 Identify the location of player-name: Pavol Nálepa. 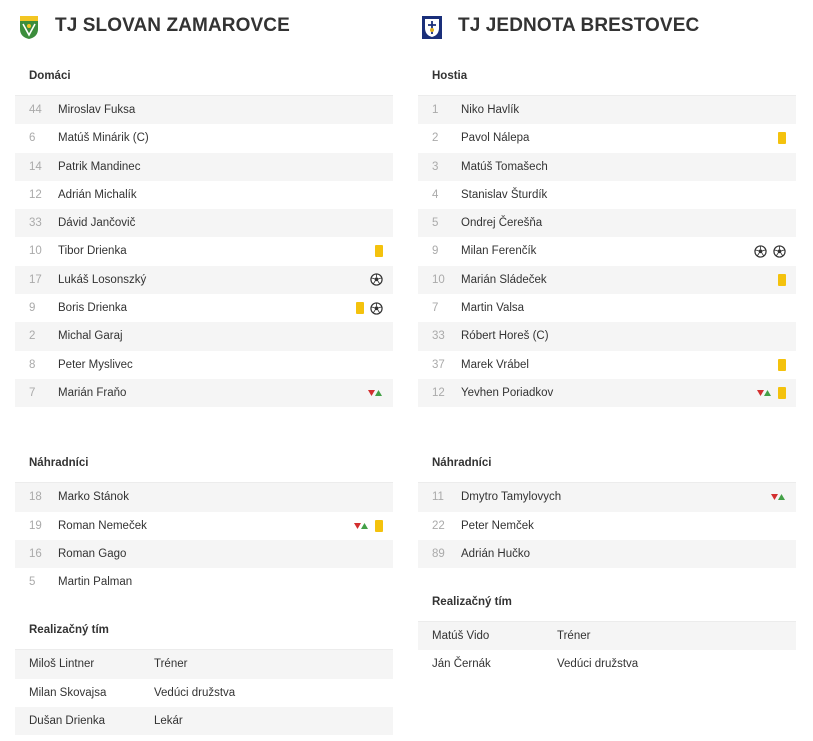
(495, 138).